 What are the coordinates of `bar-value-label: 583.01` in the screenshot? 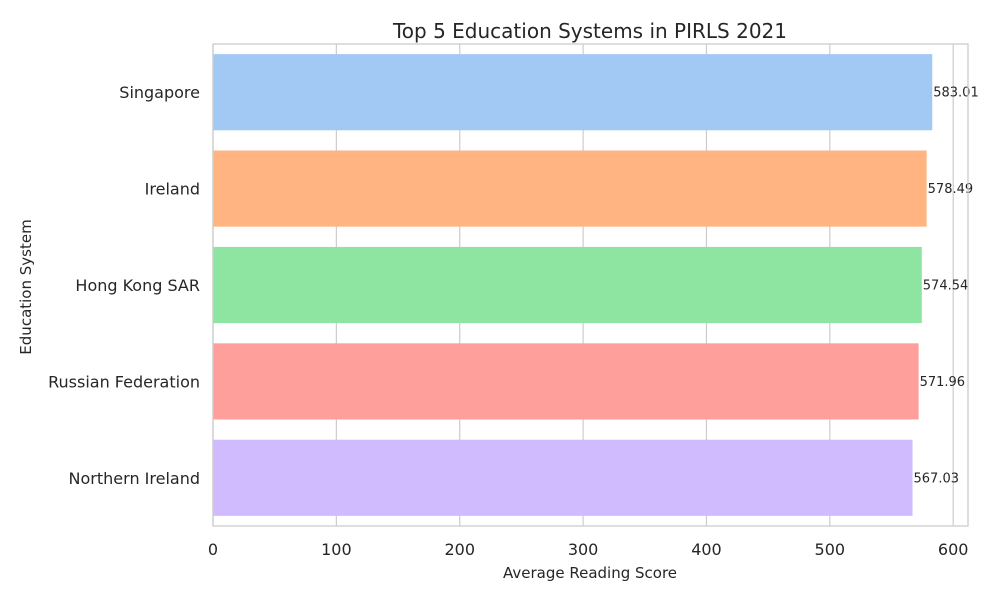 It's located at (956, 93).